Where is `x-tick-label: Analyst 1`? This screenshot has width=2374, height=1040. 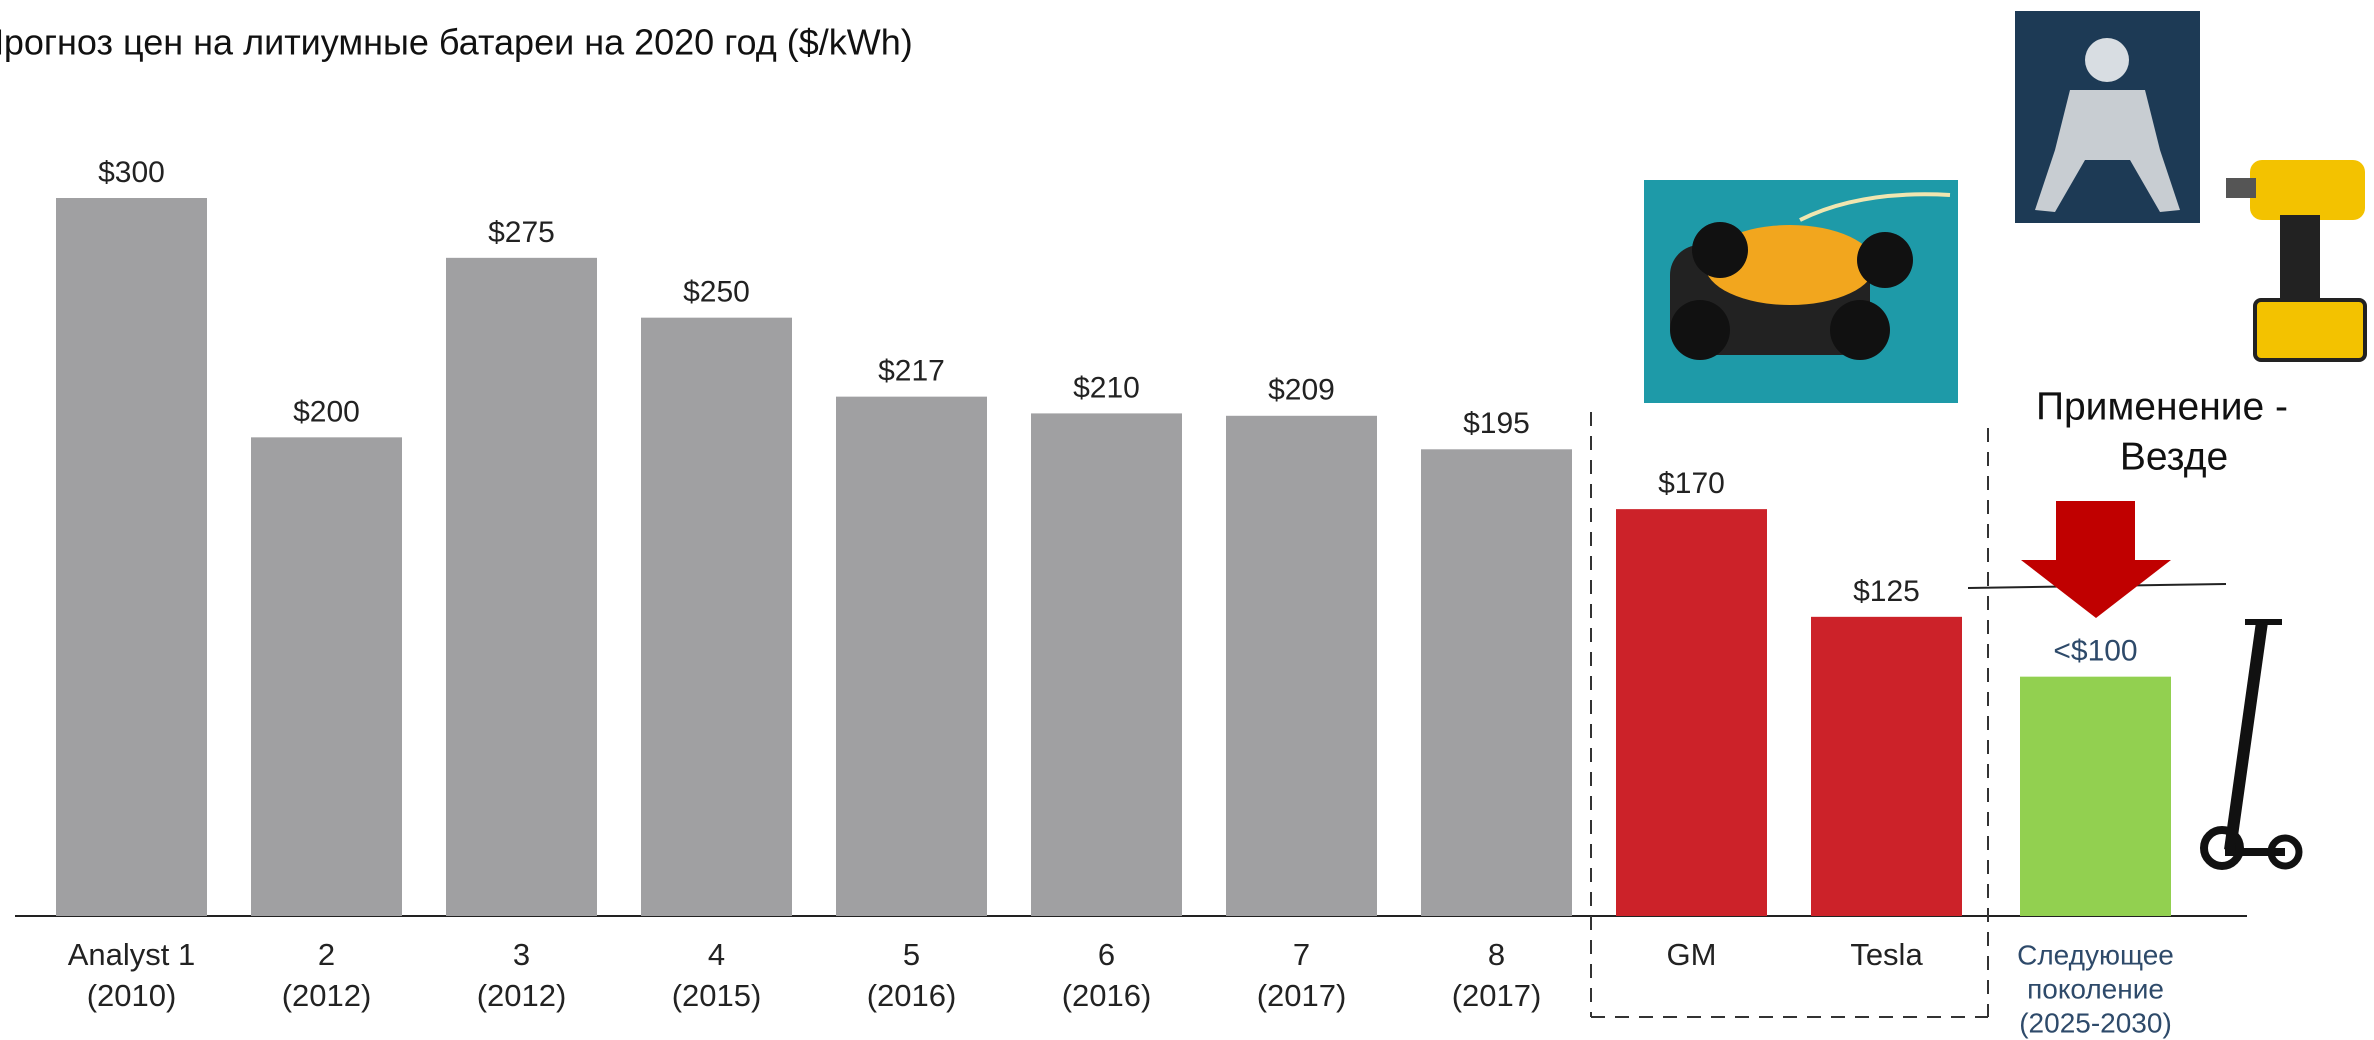 x-tick-label: Analyst 1 is located at coordinates (132, 954).